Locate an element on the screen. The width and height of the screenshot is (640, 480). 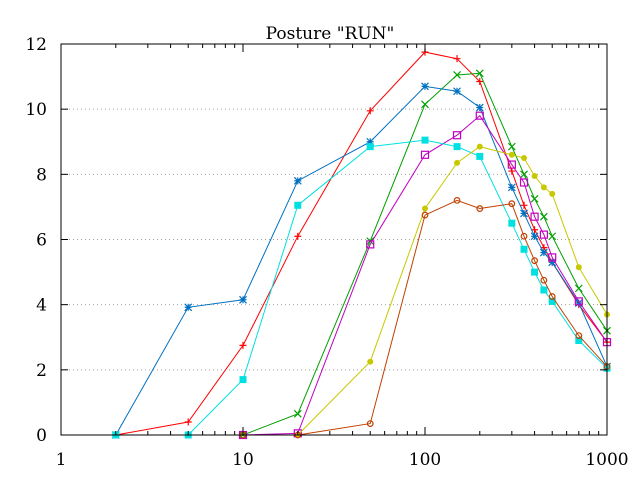
y-tick-label: 12 is located at coordinates (36, 45).